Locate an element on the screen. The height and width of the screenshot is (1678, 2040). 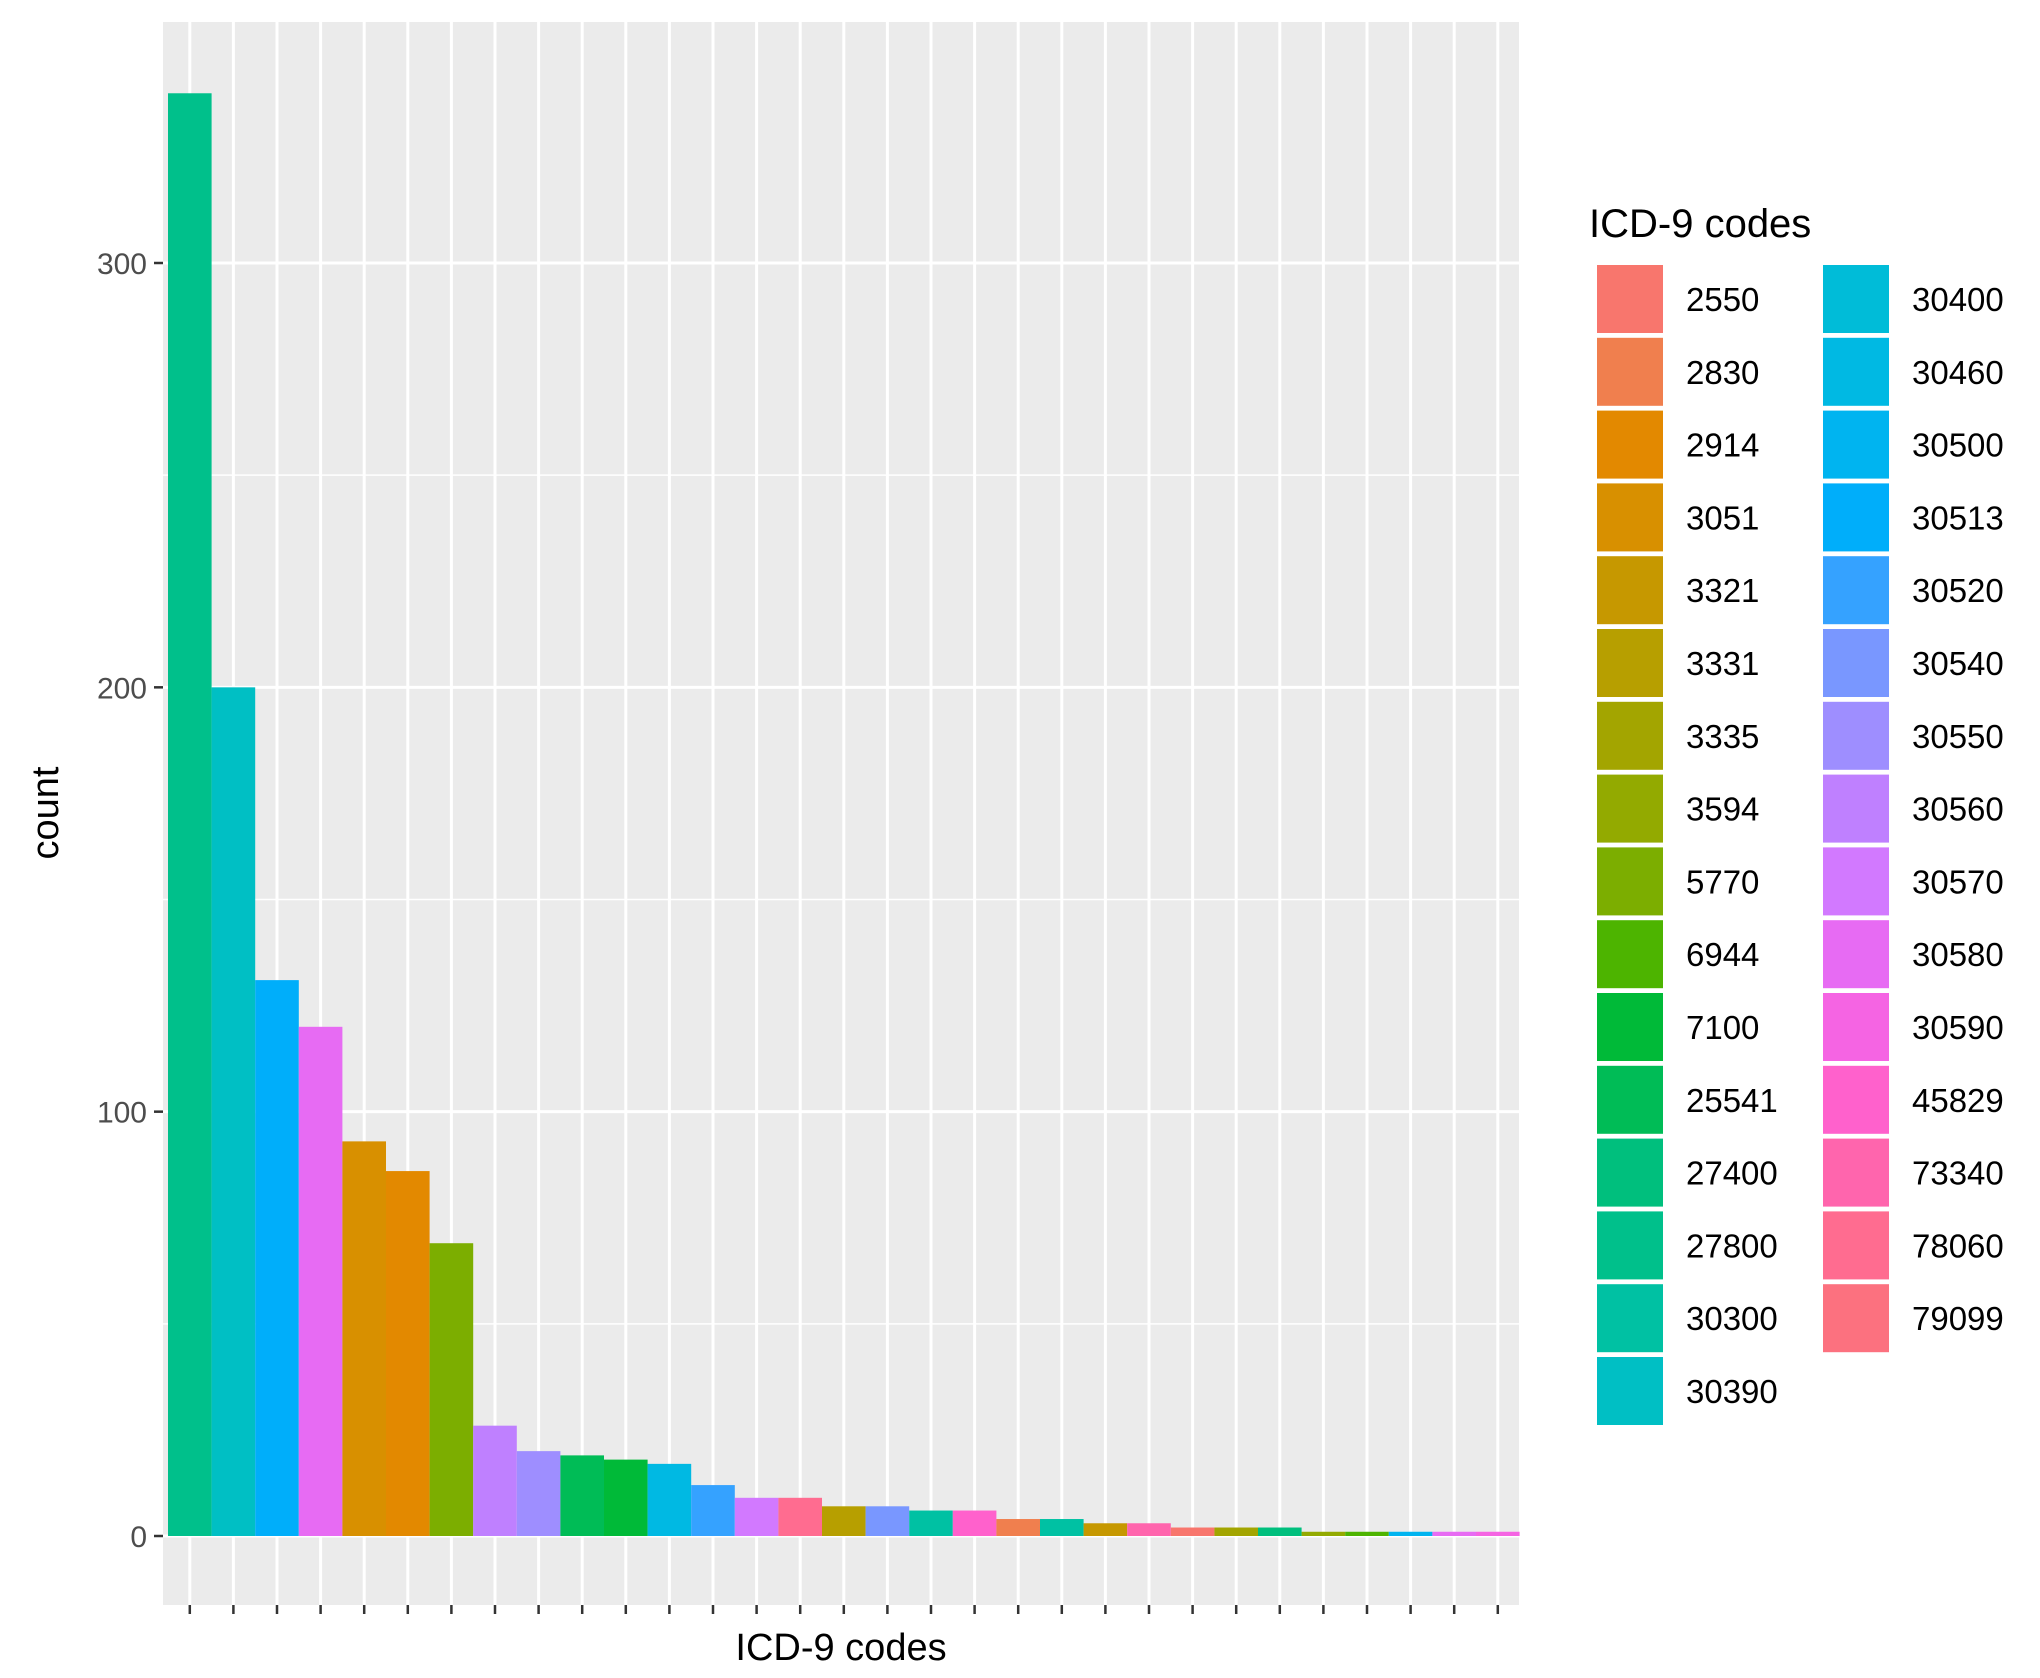
legend-label-73340: 73340 is located at coordinates (1958, 1173).